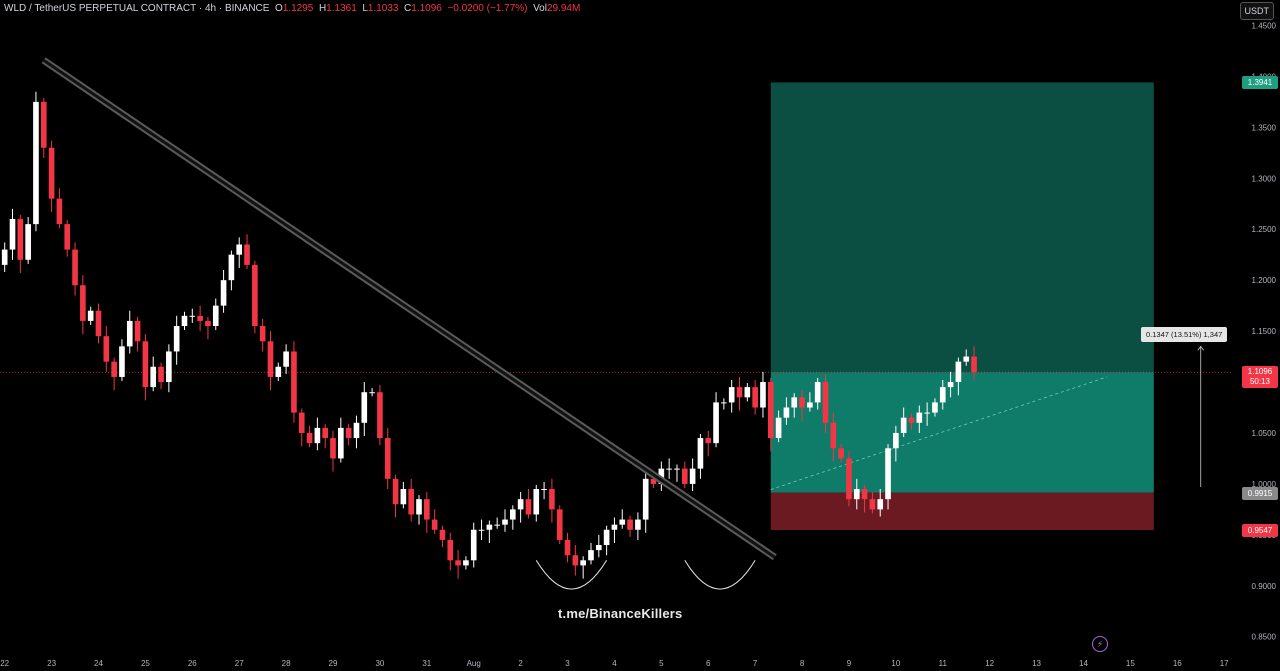 Image resolution: width=1280 pixels, height=671 pixels. I want to click on lightning-icon: ⚡, so click(1100, 644).